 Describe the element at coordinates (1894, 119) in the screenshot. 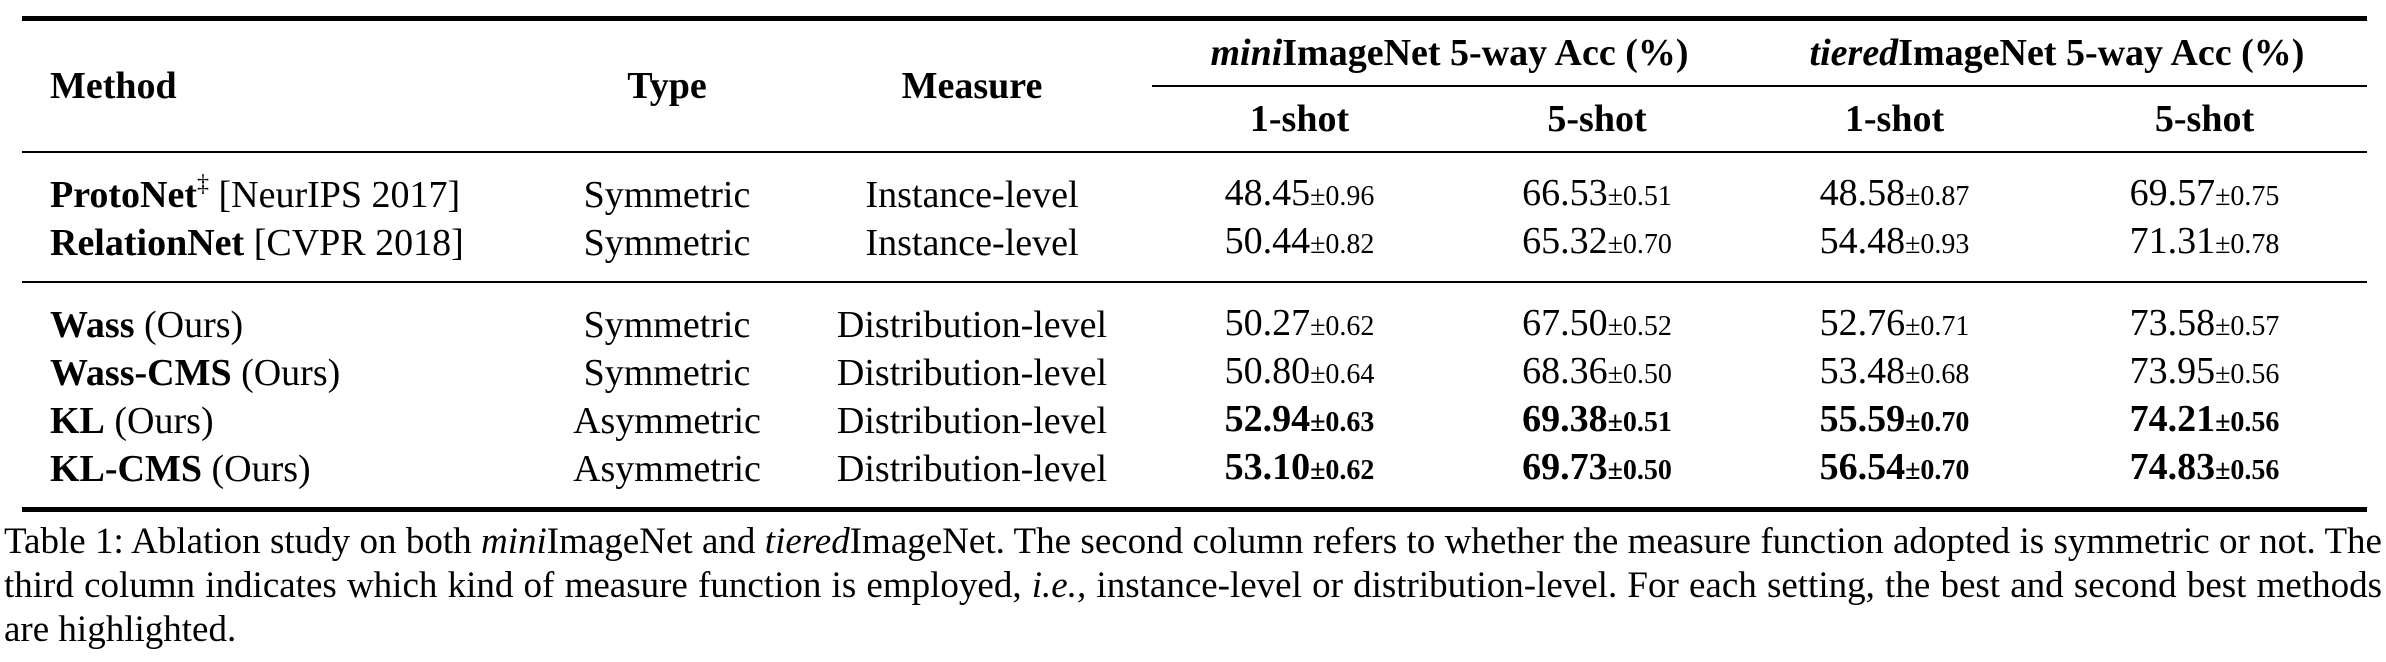

I see `col-header-tiered-1shot: 1-shot` at that location.